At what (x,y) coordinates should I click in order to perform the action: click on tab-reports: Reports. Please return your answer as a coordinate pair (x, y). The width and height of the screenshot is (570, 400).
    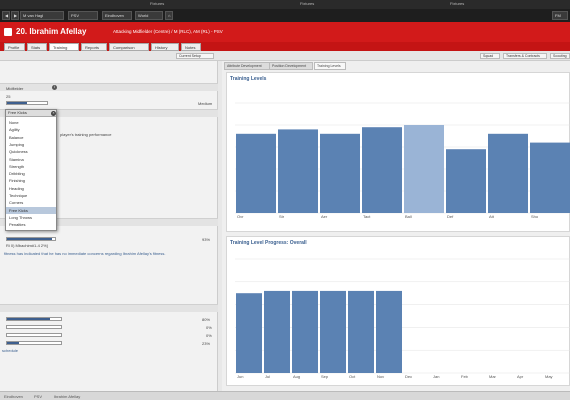
    Looking at the image, I should click on (94, 47).